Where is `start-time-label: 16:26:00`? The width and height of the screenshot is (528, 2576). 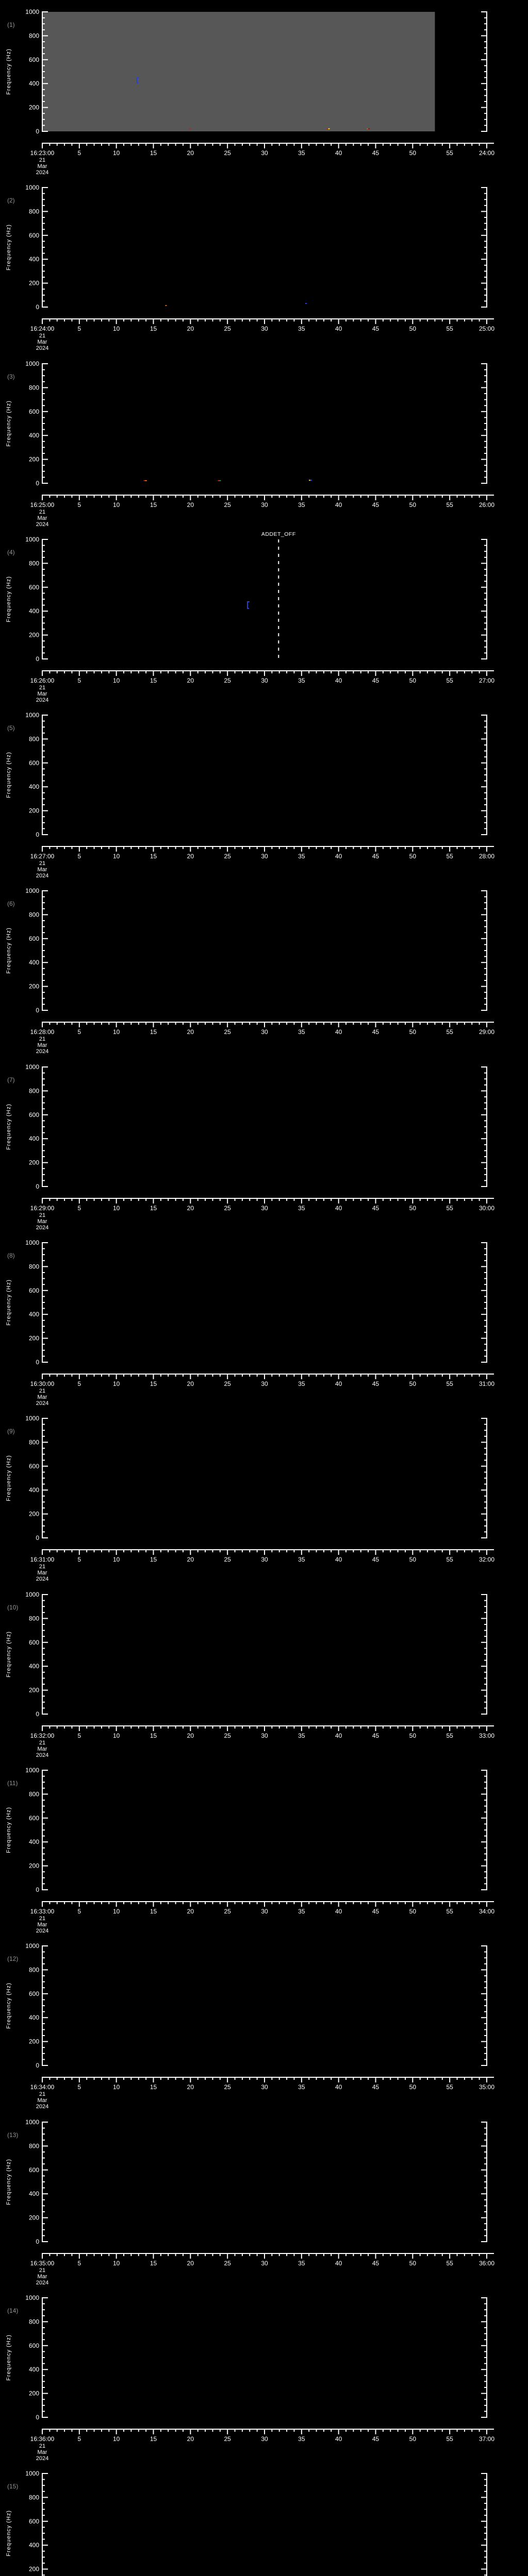
start-time-label: 16:26:00 is located at coordinates (42, 680).